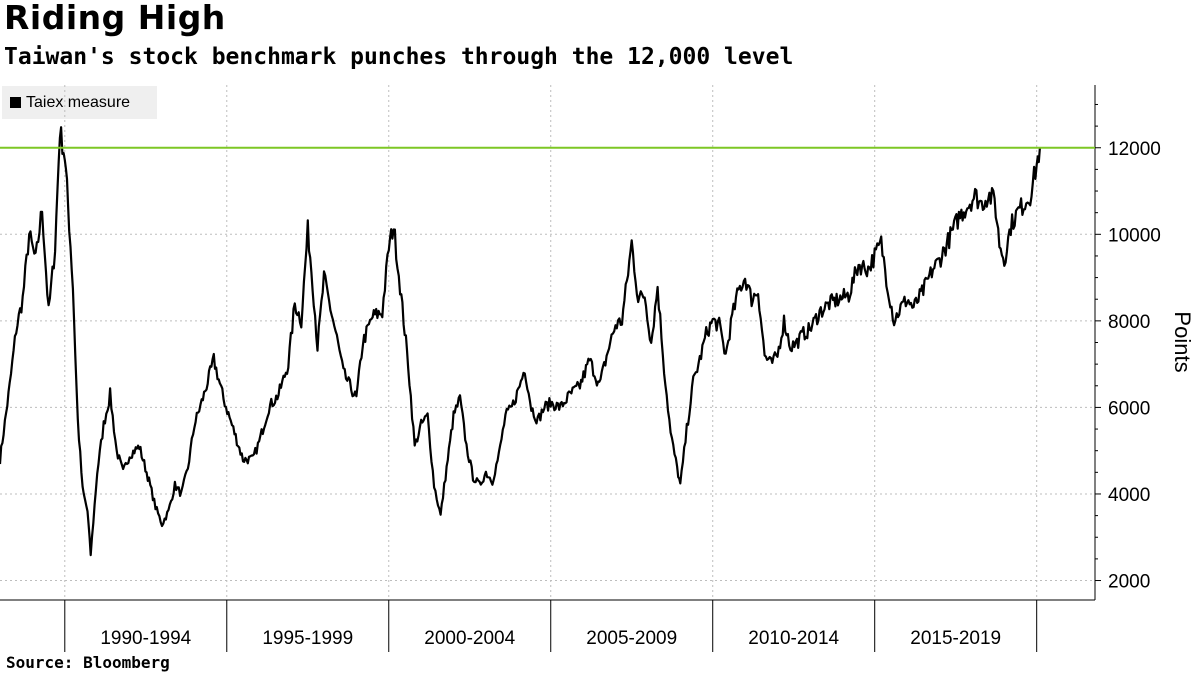 The width and height of the screenshot is (1200, 675). Describe the element at coordinates (15, 102) in the screenshot. I see `legend-swatch` at that location.